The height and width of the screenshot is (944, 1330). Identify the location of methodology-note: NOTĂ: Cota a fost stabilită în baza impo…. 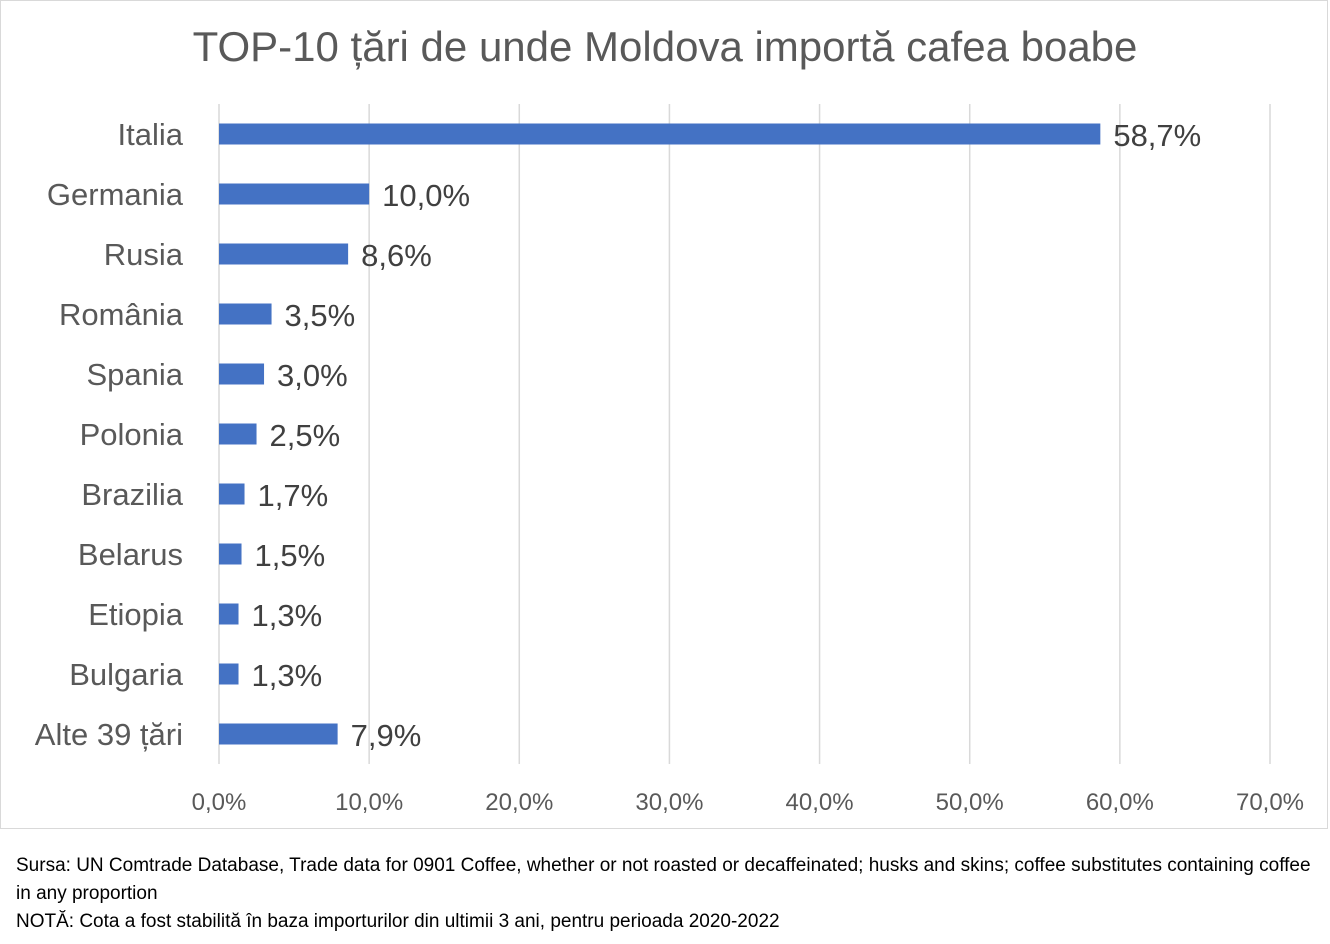
(398, 921).